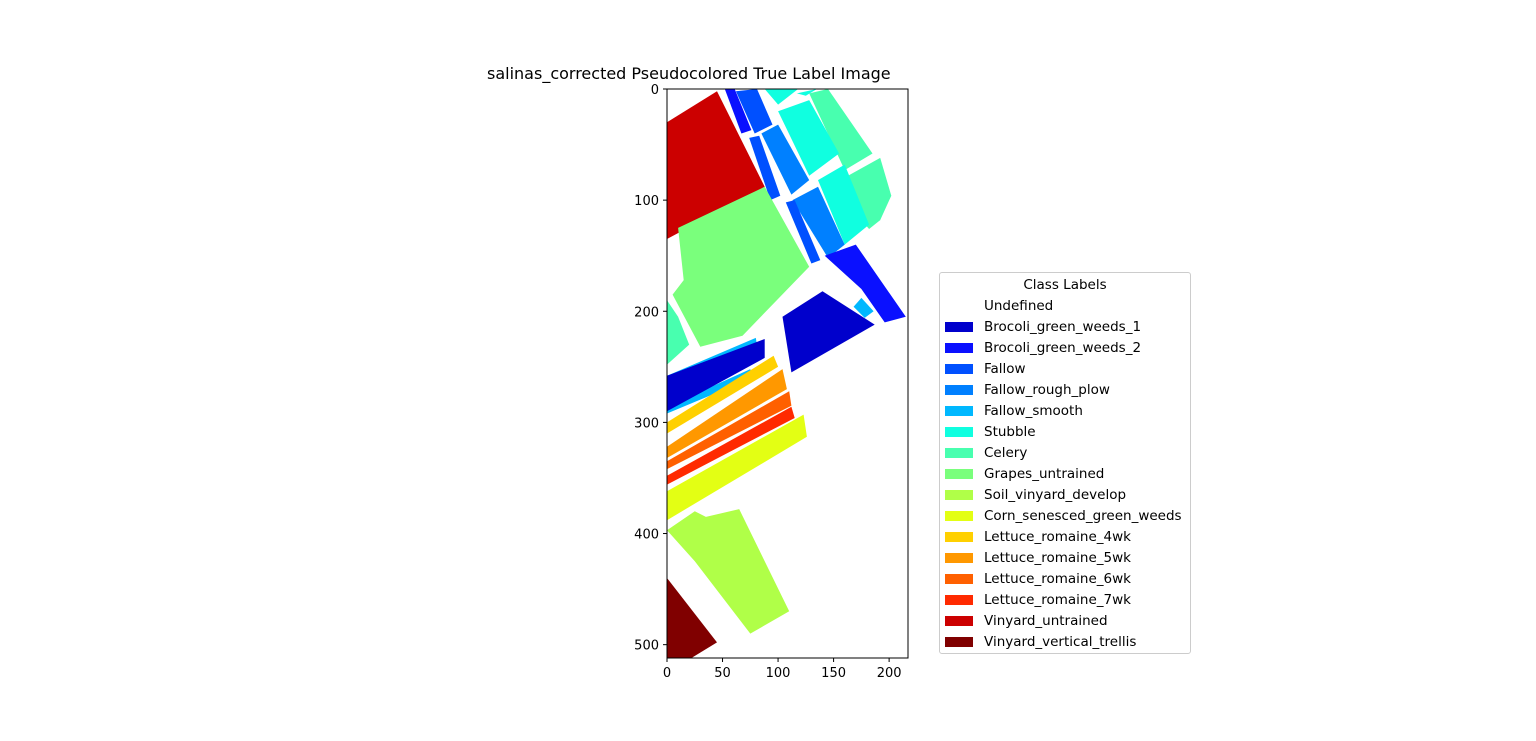 The image size is (1536, 741). I want to click on legend-item: Vinyard_untrained, so click(1026, 621).